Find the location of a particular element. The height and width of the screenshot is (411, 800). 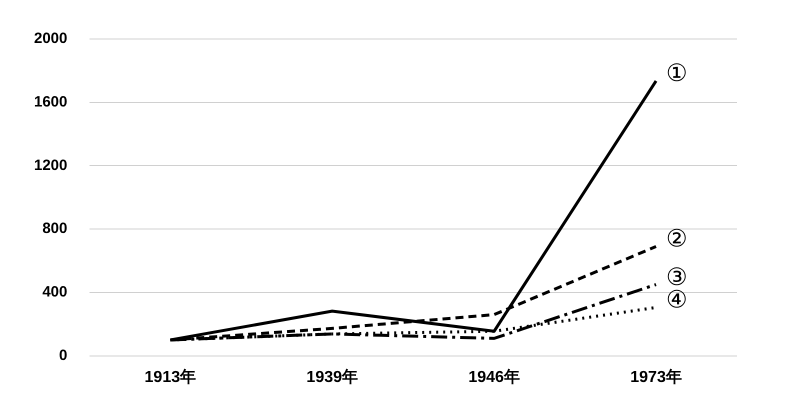

y-tick-label: 800 is located at coordinates (55, 229).